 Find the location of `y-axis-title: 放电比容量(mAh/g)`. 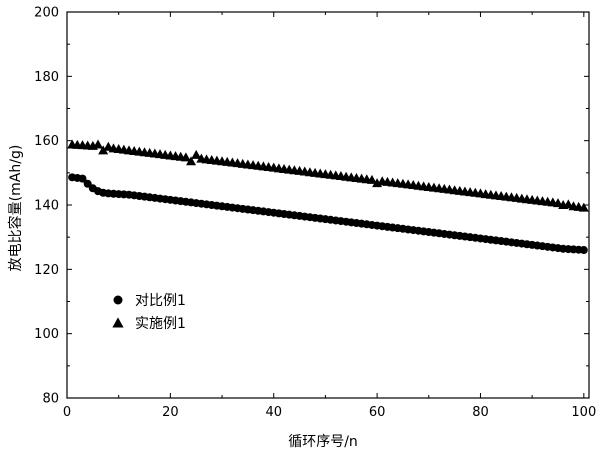

y-axis-title: 放电比容量(mAh/g) is located at coordinates (15, 208).